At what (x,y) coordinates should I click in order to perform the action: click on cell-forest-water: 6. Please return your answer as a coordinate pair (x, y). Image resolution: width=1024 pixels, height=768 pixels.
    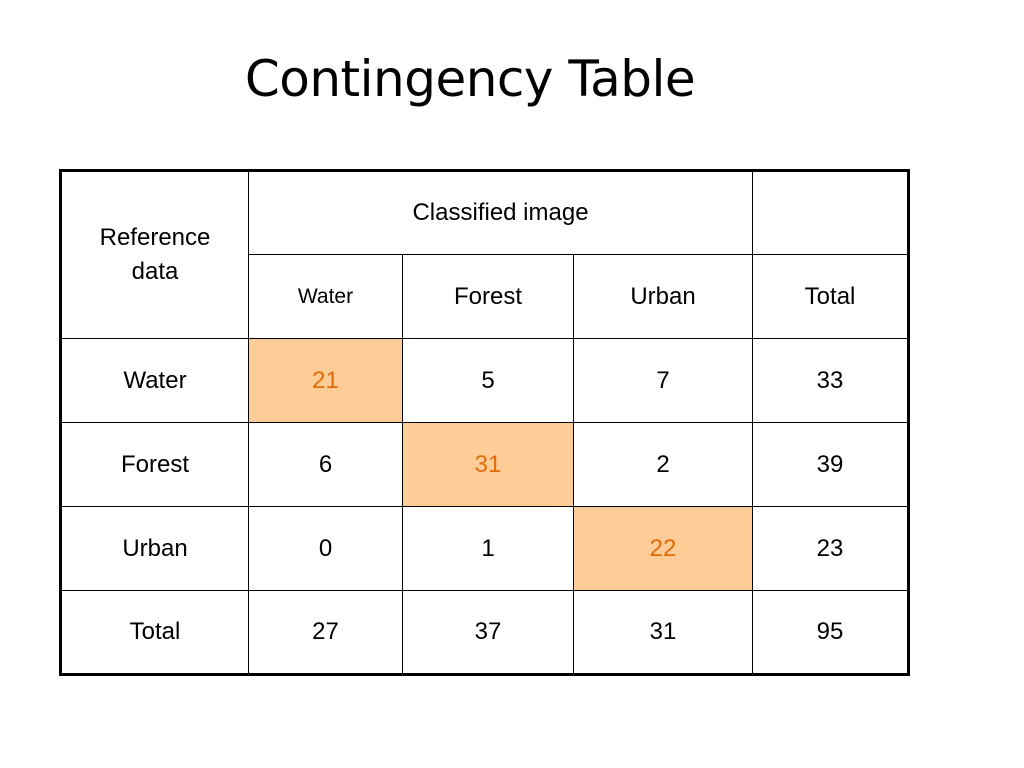
    Looking at the image, I should click on (325, 464).